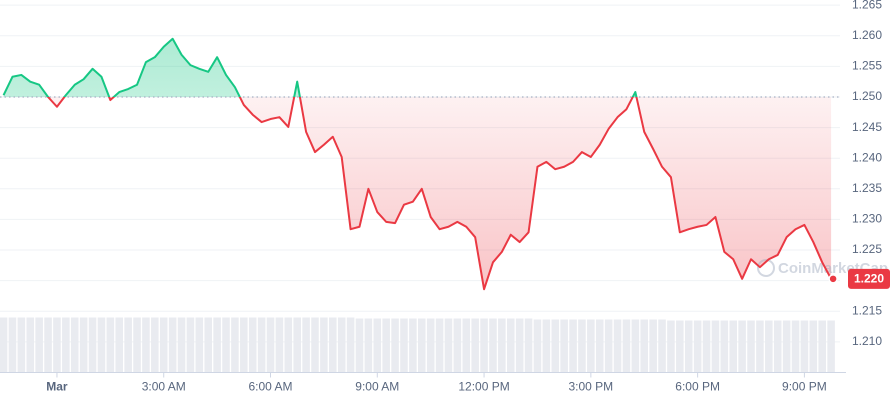  What do you see at coordinates (867, 157) in the screenshot?
I see `y-tick-label: 1.240` at bounding box center [867, 157].